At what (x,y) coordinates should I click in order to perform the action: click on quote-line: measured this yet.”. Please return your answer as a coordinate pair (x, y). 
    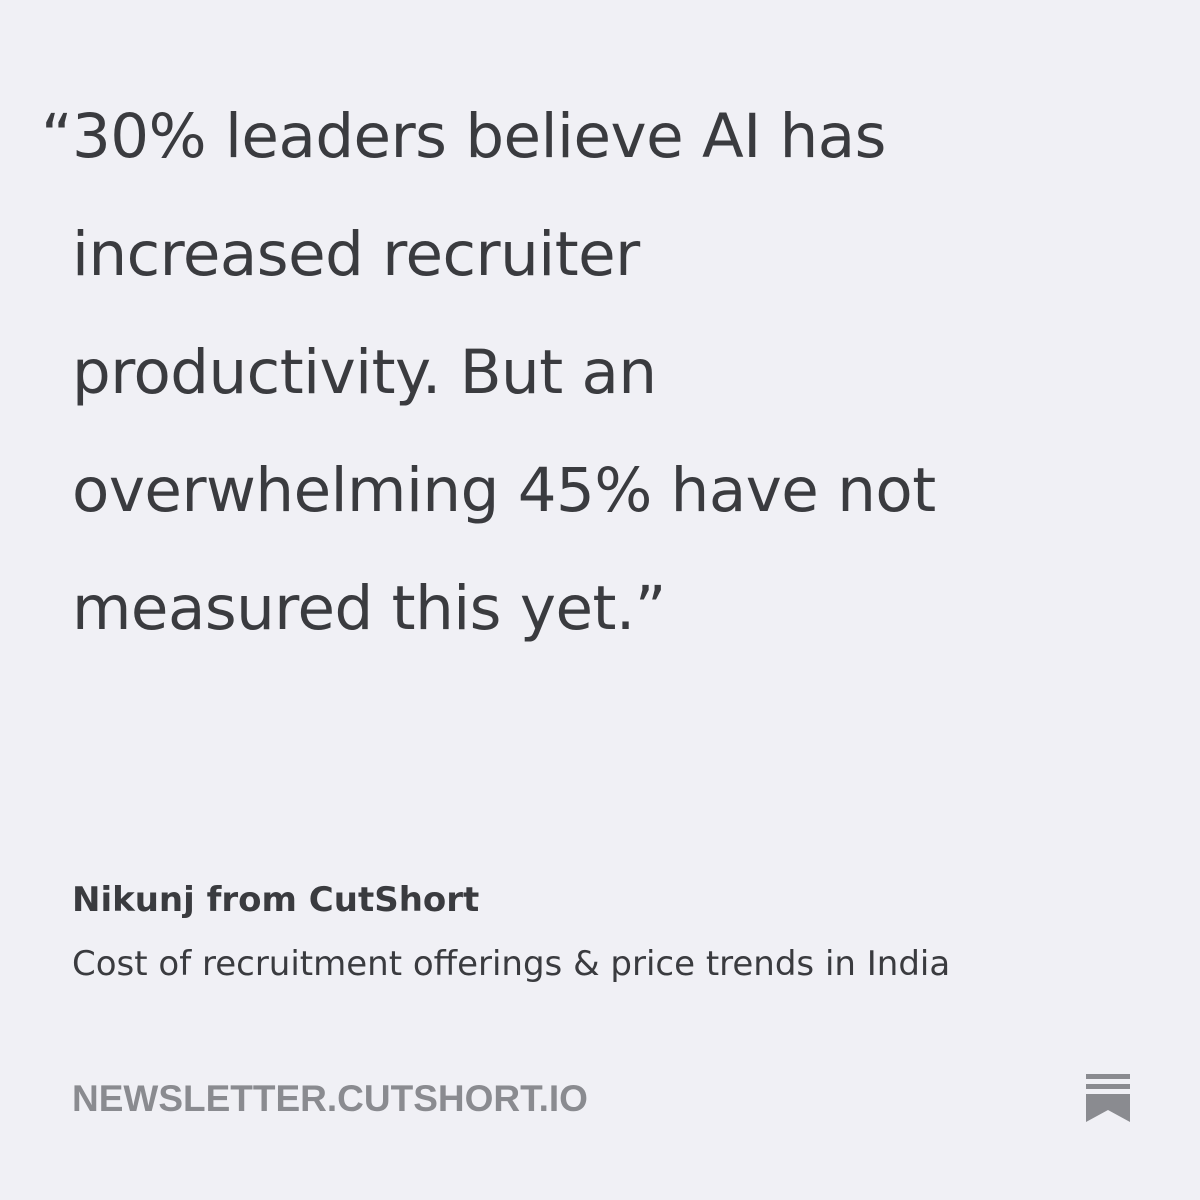
    Looking at the image, I should click on (369, 608).